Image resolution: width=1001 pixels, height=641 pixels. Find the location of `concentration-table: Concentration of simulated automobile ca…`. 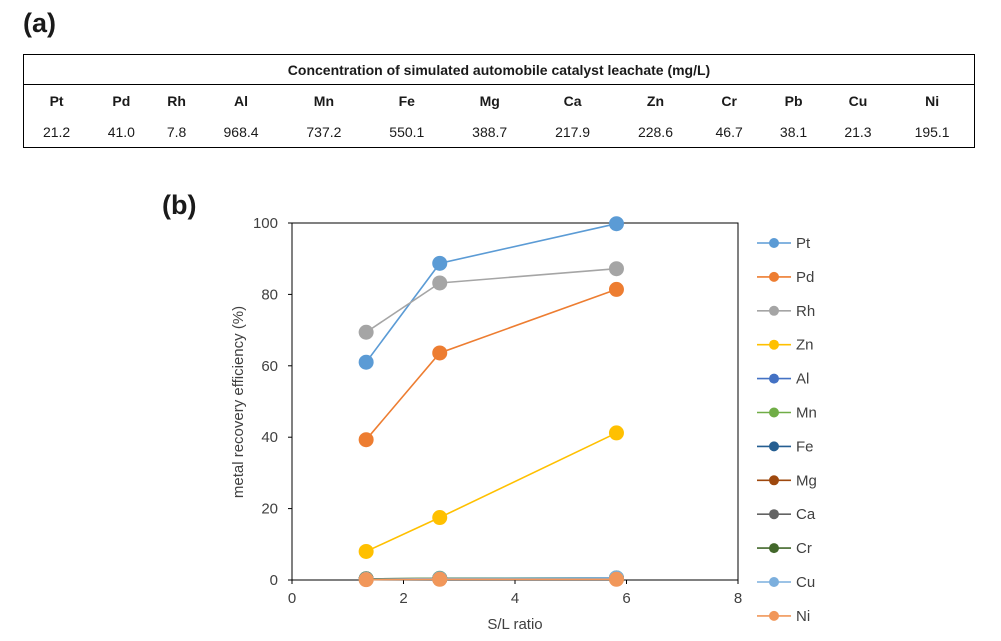

concentration-table: Concentration of simulated automobile ca… is located at coordinates (499, 101).